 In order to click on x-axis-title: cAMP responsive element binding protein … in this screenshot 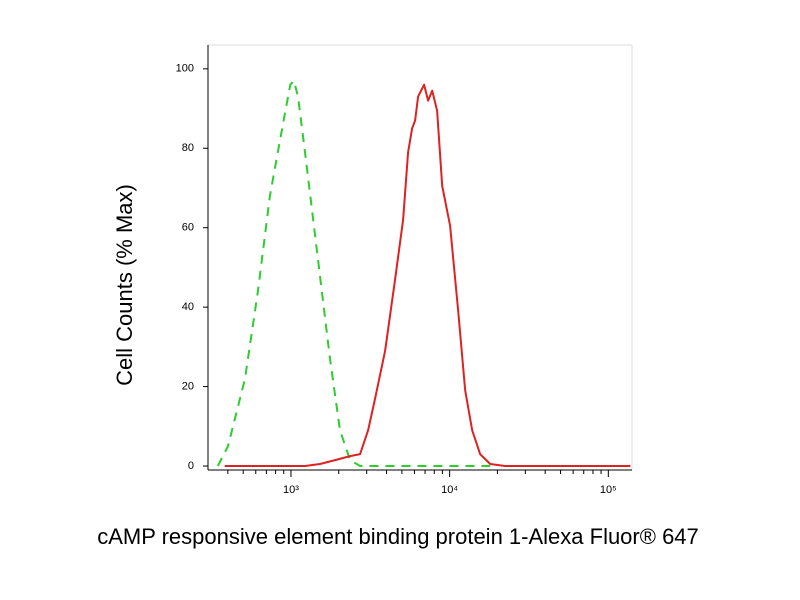, I will do `click(398, 536)`.